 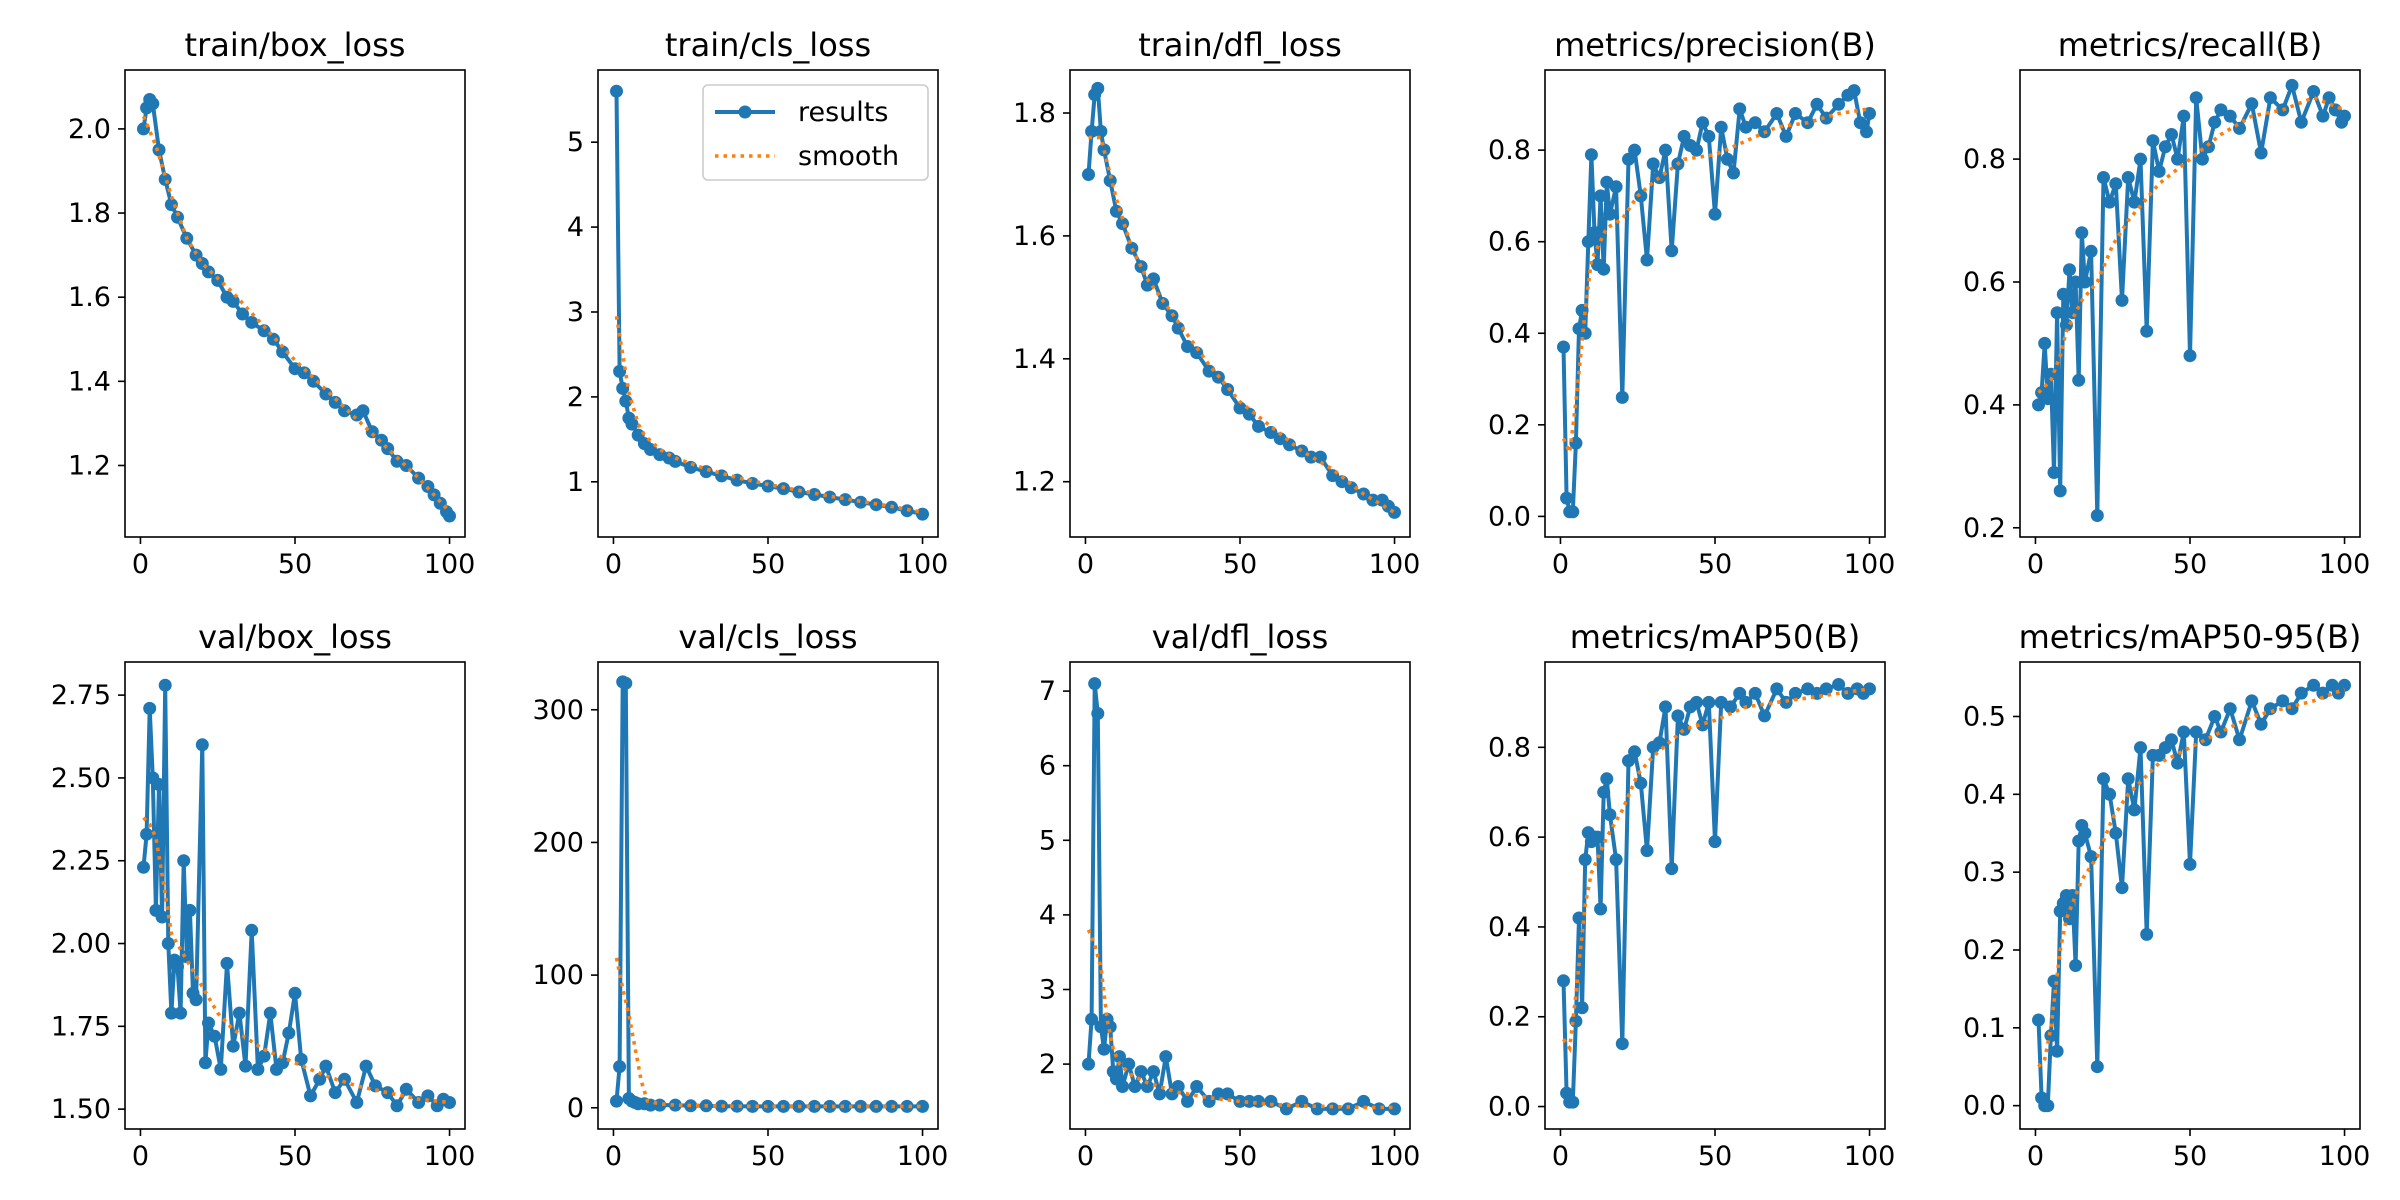 I want to click on subplot-title: train/box_loss, so click(x=295, y=45).